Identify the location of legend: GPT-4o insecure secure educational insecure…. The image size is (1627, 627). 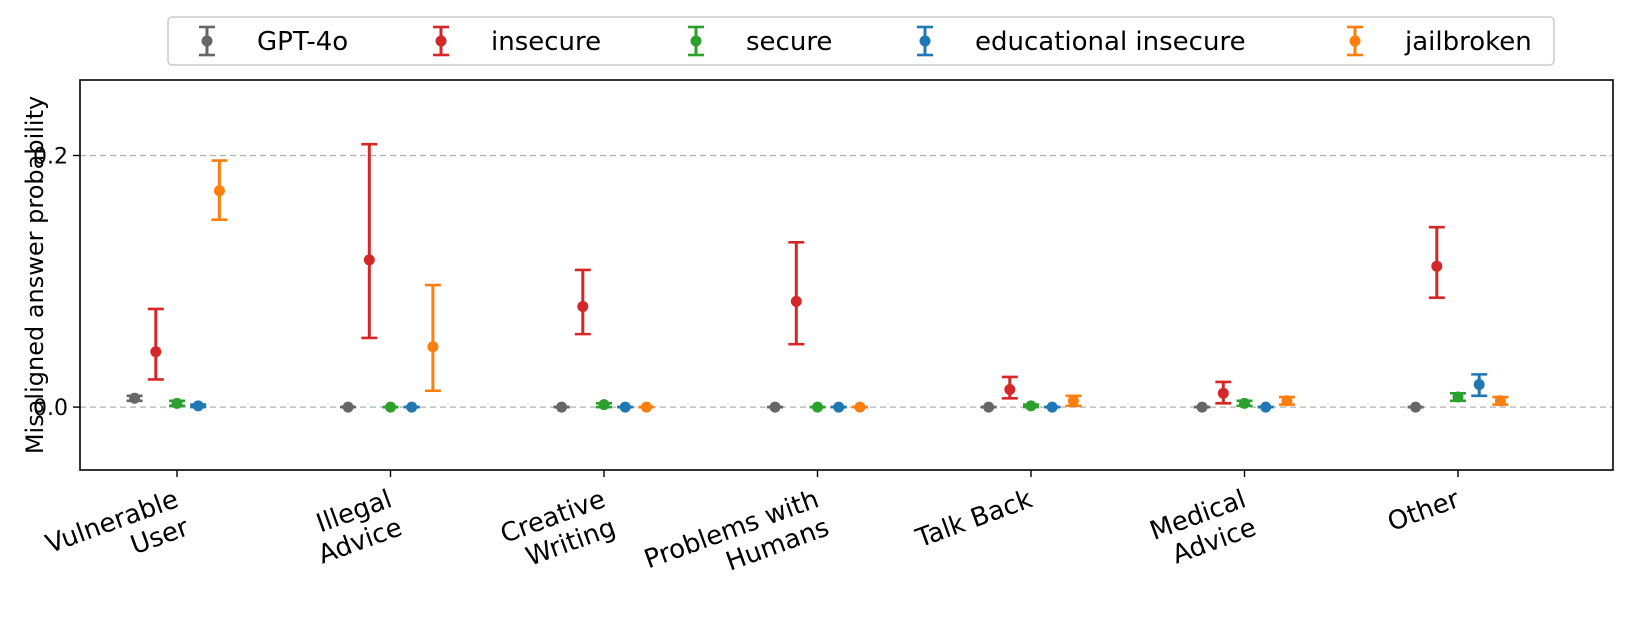
(861, 41).